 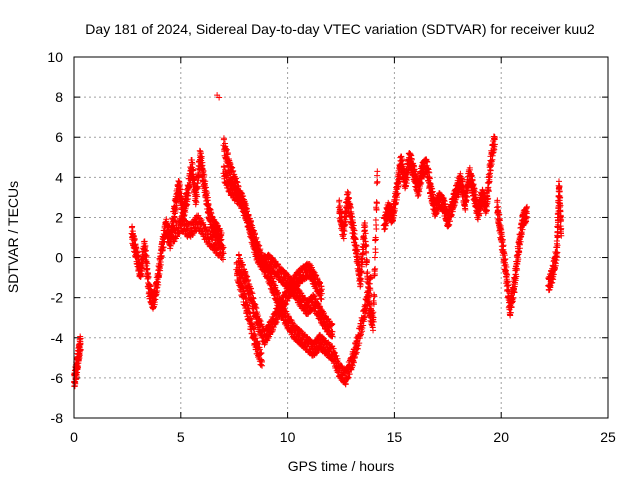 I want to click on y-tick-label: 4, so click(x=59, y=177).